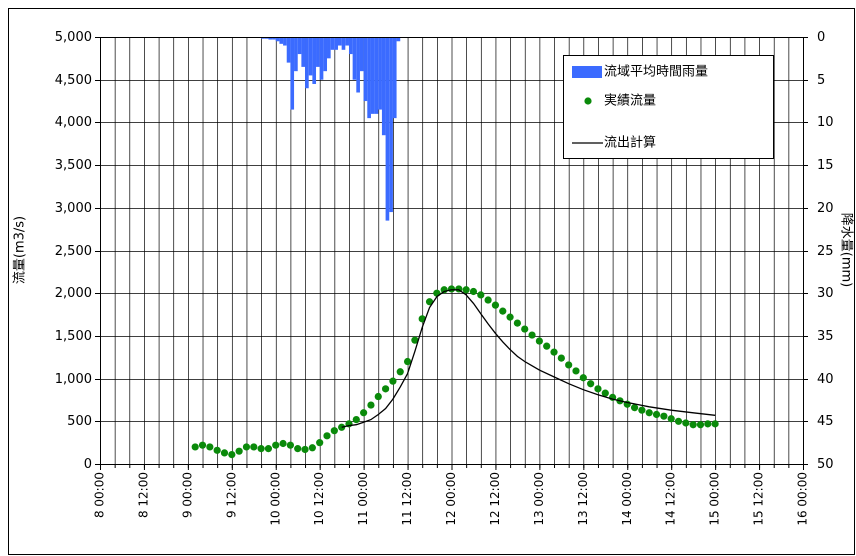  What do you see at coordinates (715, 499) in the screenshot?
I see `x-tick-label: 15 00:00` at bounding box center [715, 499].